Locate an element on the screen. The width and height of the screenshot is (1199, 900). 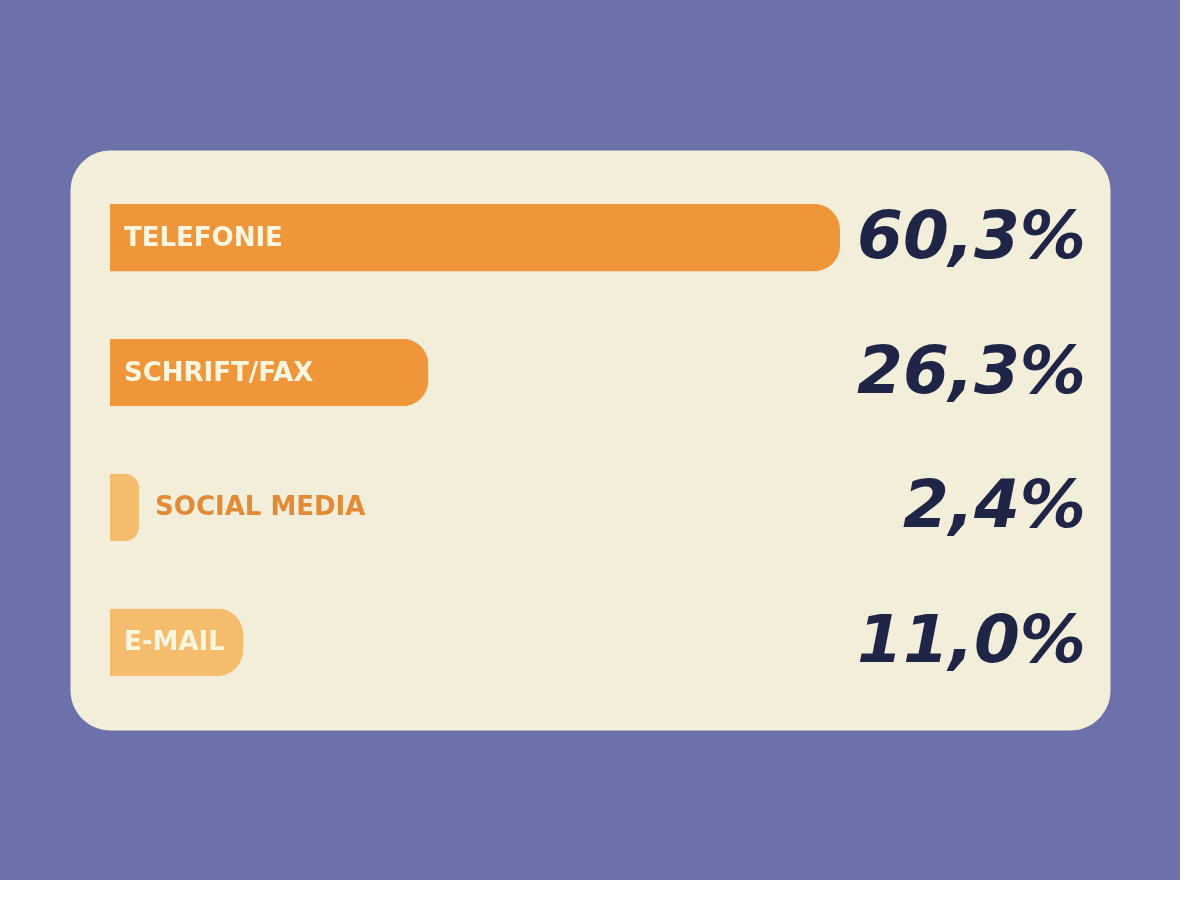
data-label: 26,3% is located at coordinates (971, 370).